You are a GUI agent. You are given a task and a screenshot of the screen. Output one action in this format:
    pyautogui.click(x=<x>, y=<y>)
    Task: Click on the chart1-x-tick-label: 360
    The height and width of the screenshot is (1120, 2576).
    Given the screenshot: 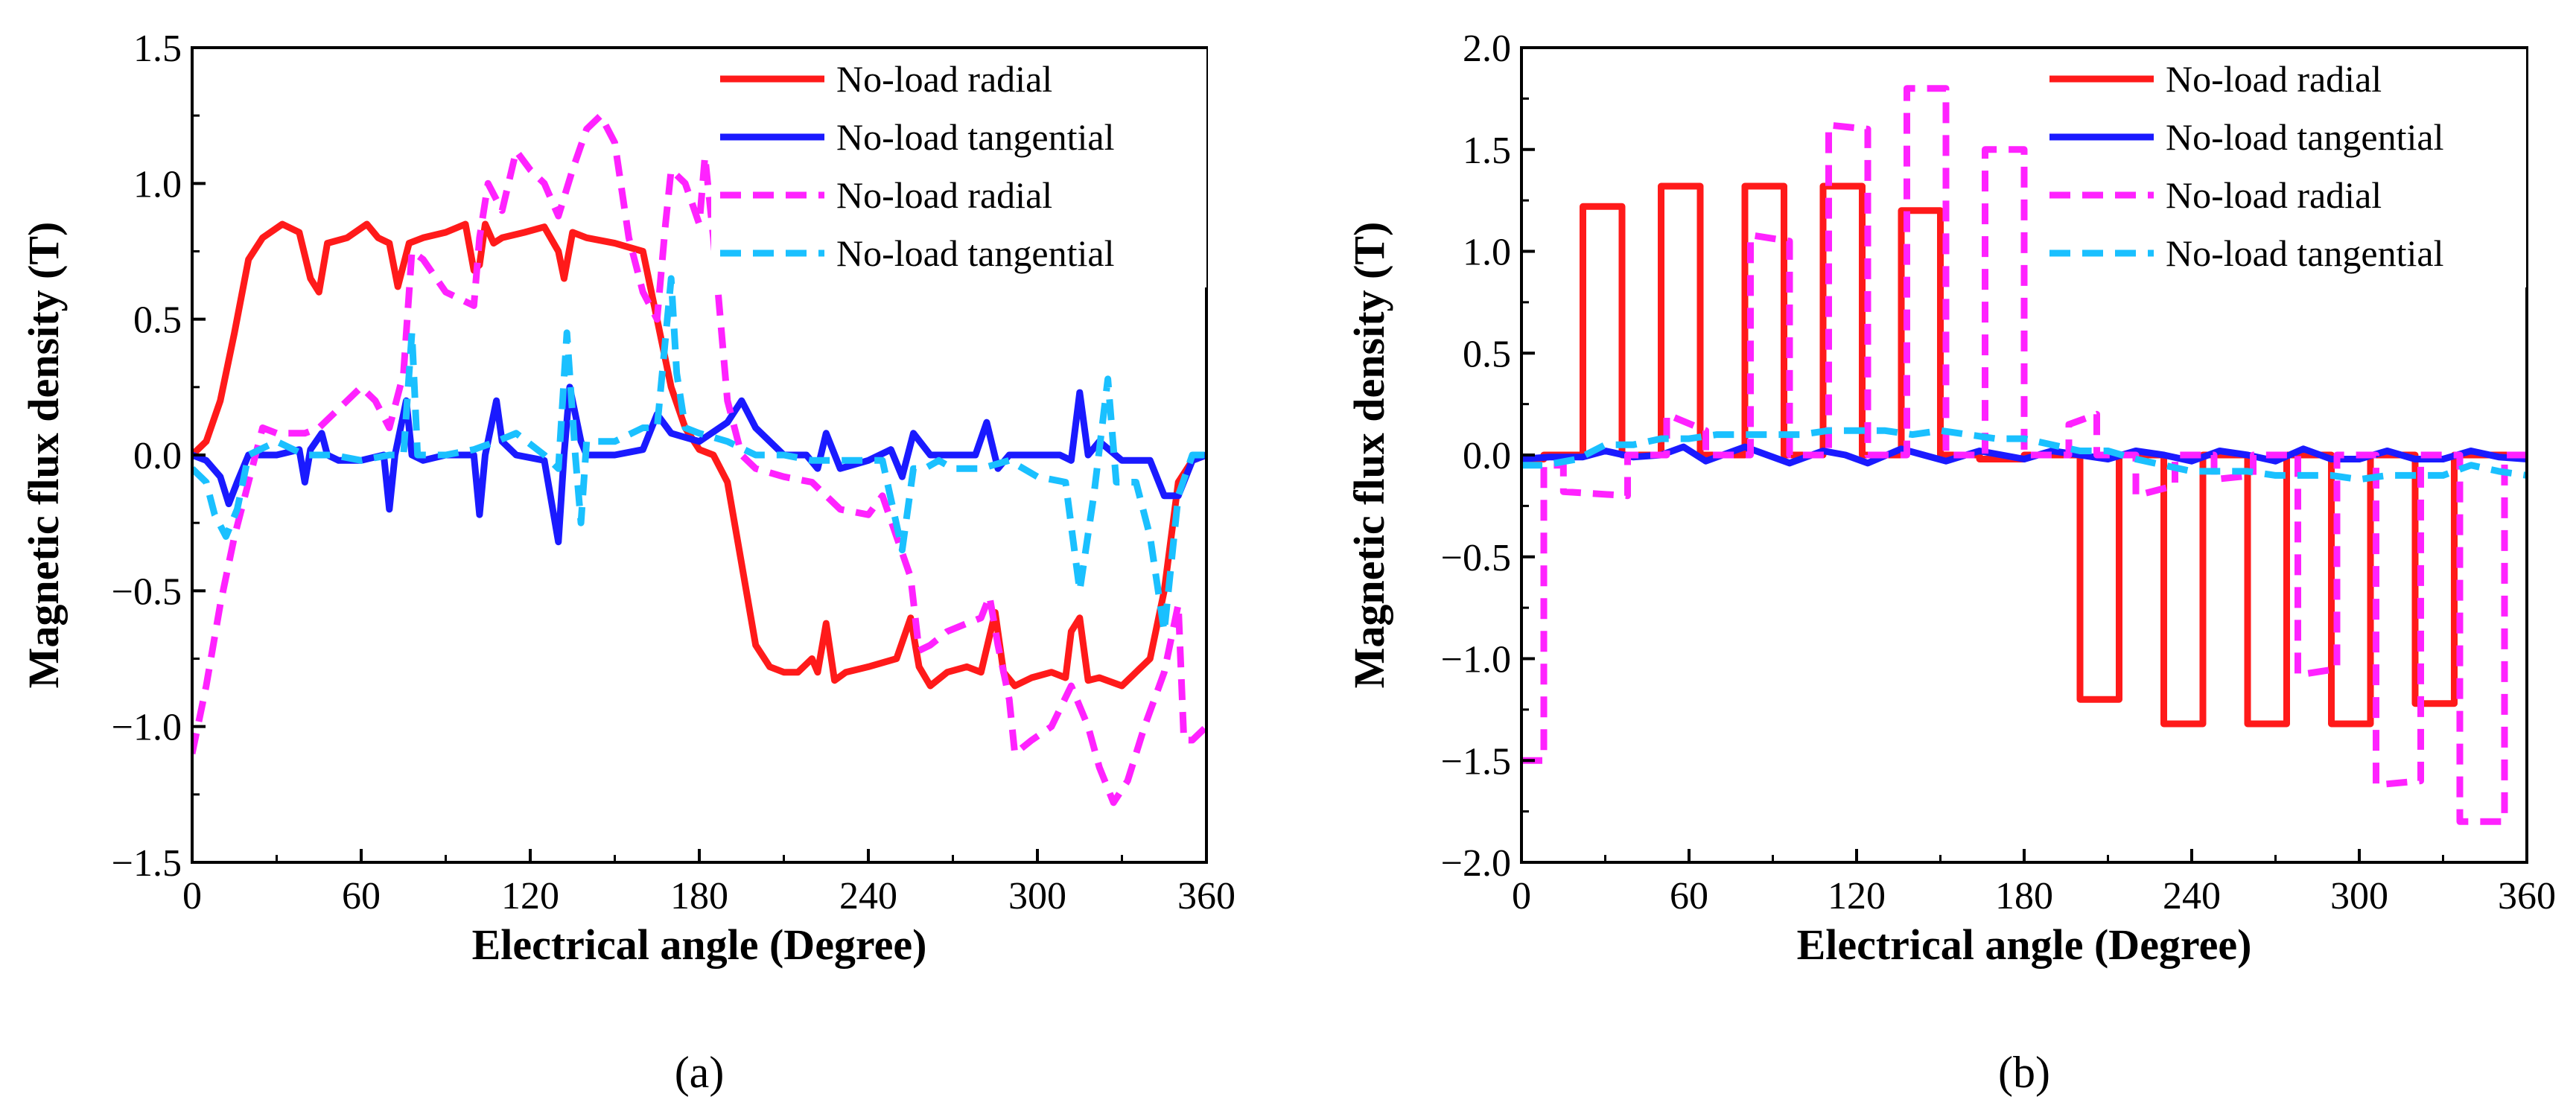 What is the action you would take?
    pyautogui.click(x=2527, y=896)
    